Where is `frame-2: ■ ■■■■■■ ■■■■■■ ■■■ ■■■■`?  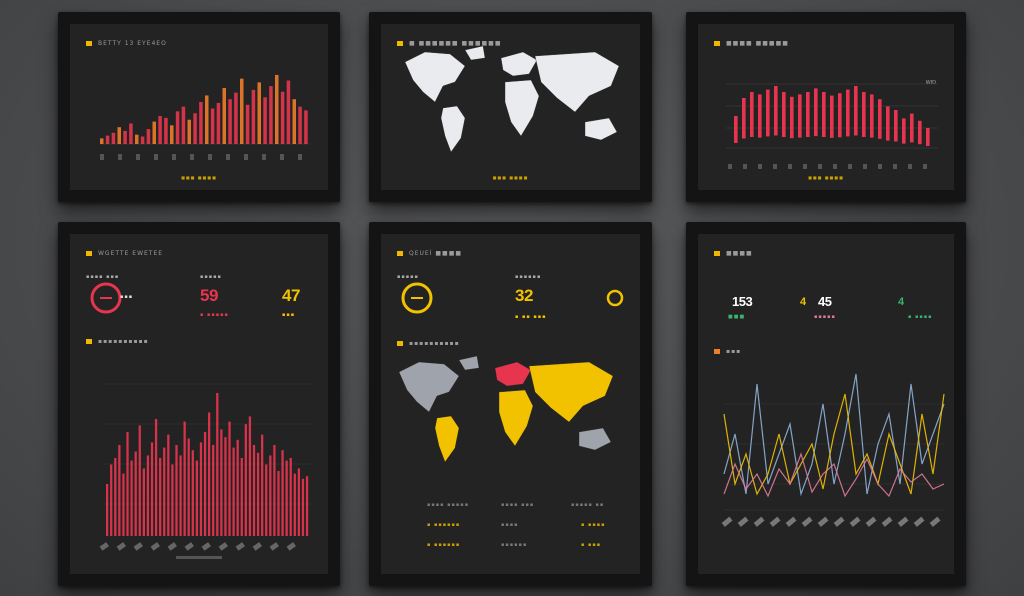 frame-2: ■ ■■■■■■ ■■■■■■ ■■■ ■■■■ is located at coordinates (510, 107).